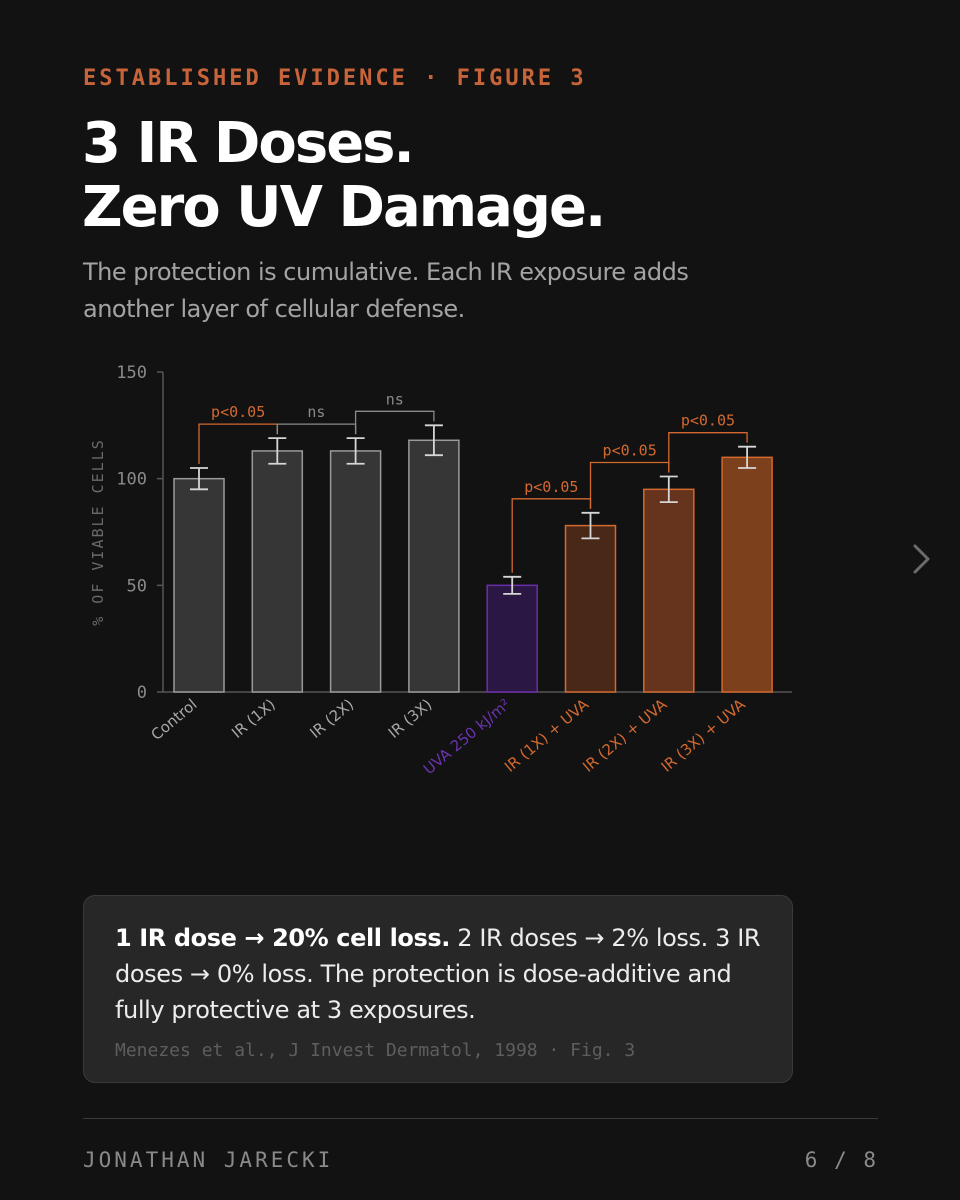  I want to click on x-tick-label: Control, so click(173, 719).